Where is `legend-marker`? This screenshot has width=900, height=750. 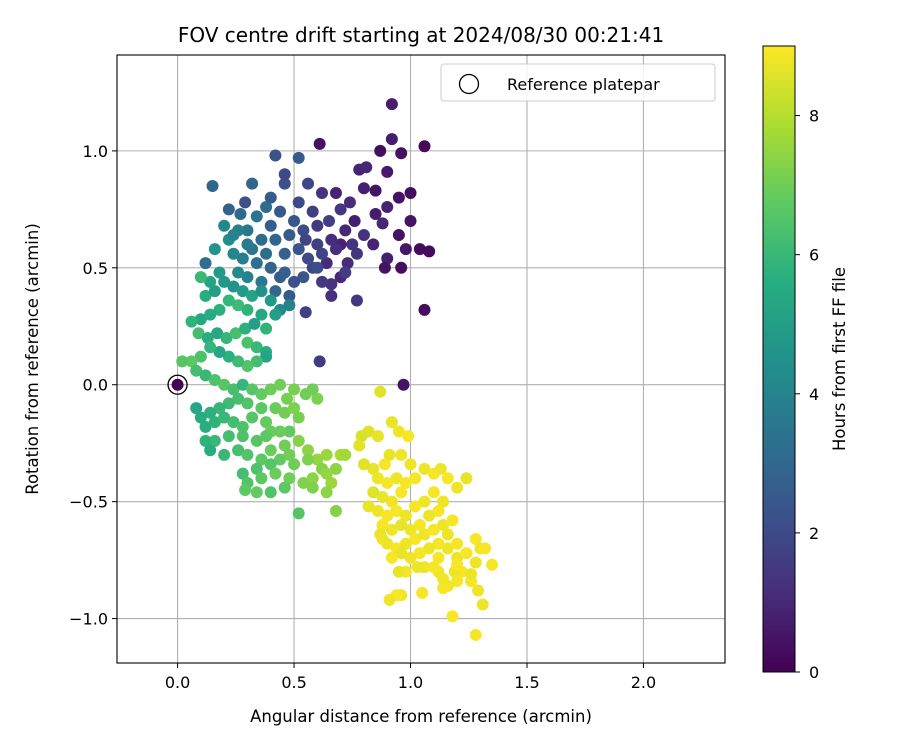 legend-marker is located at coordinates (469, 84).